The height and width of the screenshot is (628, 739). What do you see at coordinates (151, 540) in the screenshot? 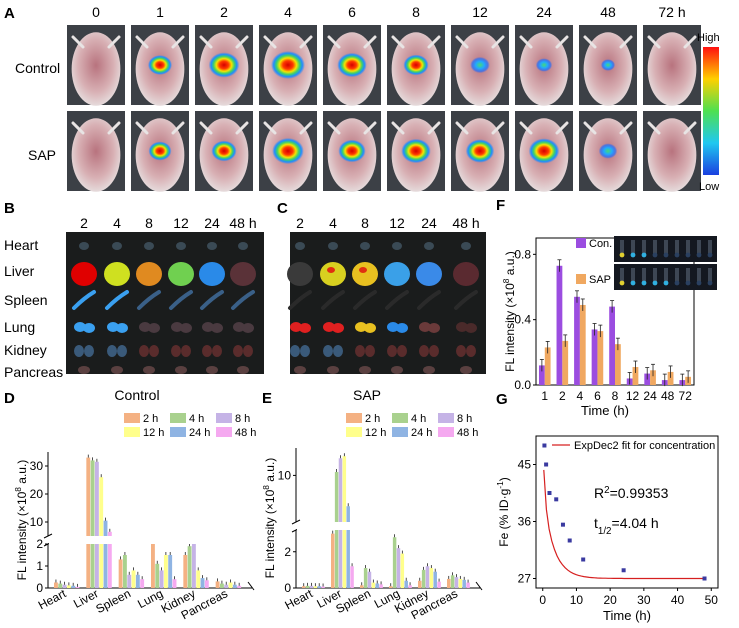
I see `axis-break-gap` at bounding box center [151, 540].